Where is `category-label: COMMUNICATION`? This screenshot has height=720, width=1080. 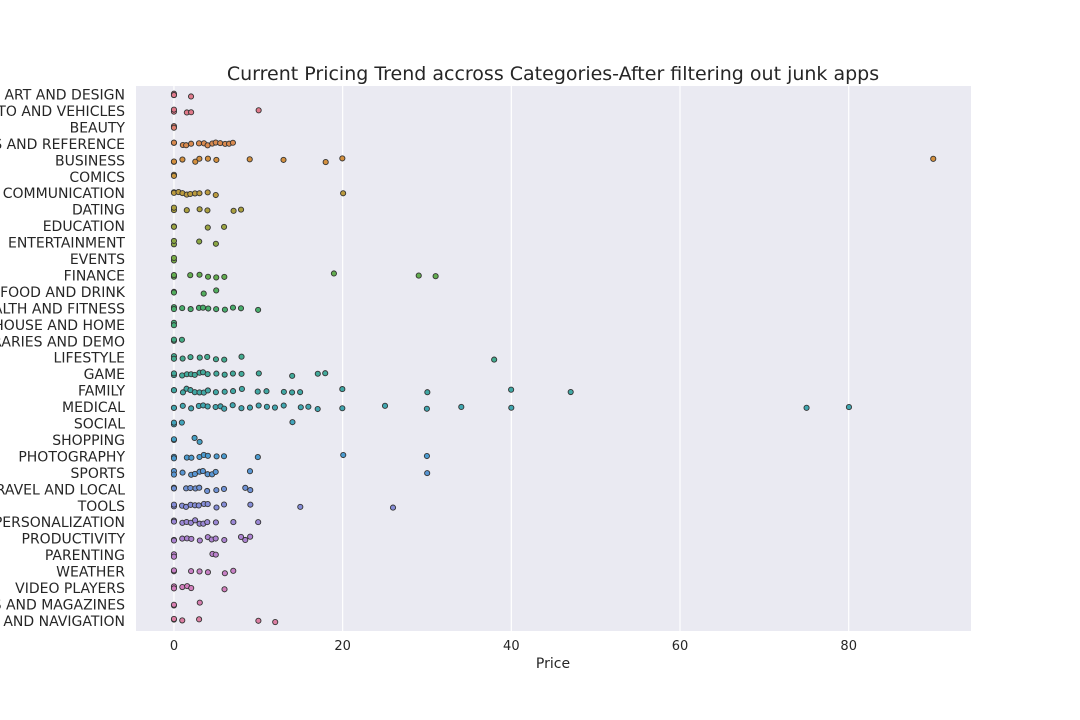 category-label: COMMUNICATION is located at coordinates (64, 194).